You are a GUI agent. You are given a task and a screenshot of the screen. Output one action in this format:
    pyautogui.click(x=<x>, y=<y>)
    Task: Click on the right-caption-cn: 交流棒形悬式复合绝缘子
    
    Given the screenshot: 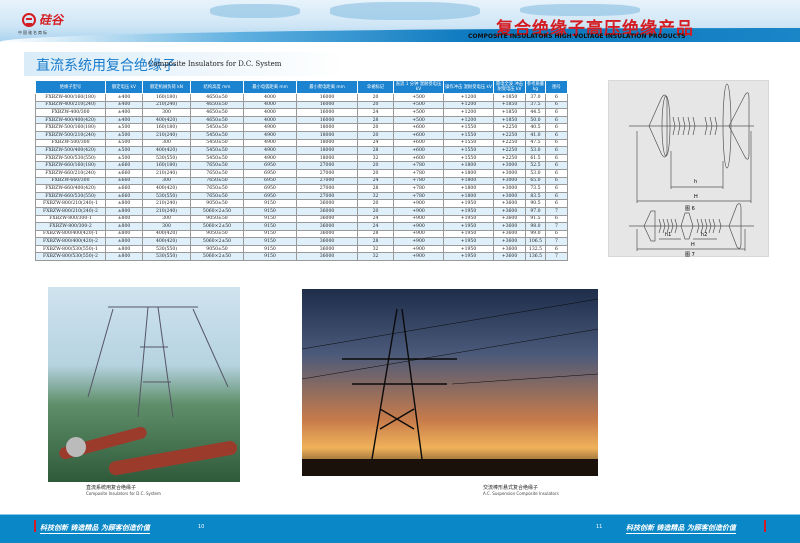 What is the action you would take?
    pyautogui.click(x=511, y=488)
    